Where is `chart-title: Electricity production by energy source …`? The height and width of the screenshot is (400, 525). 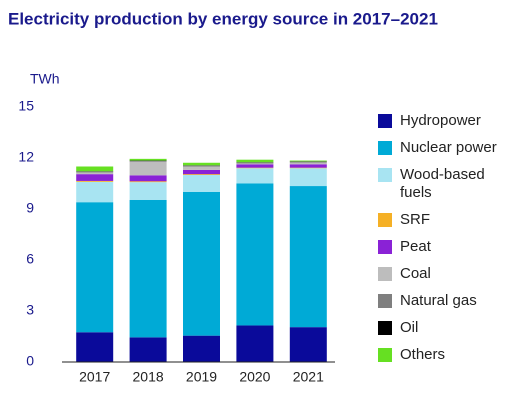 chart-title: Electricity production by energy source … is located at coordinates (223, 18).